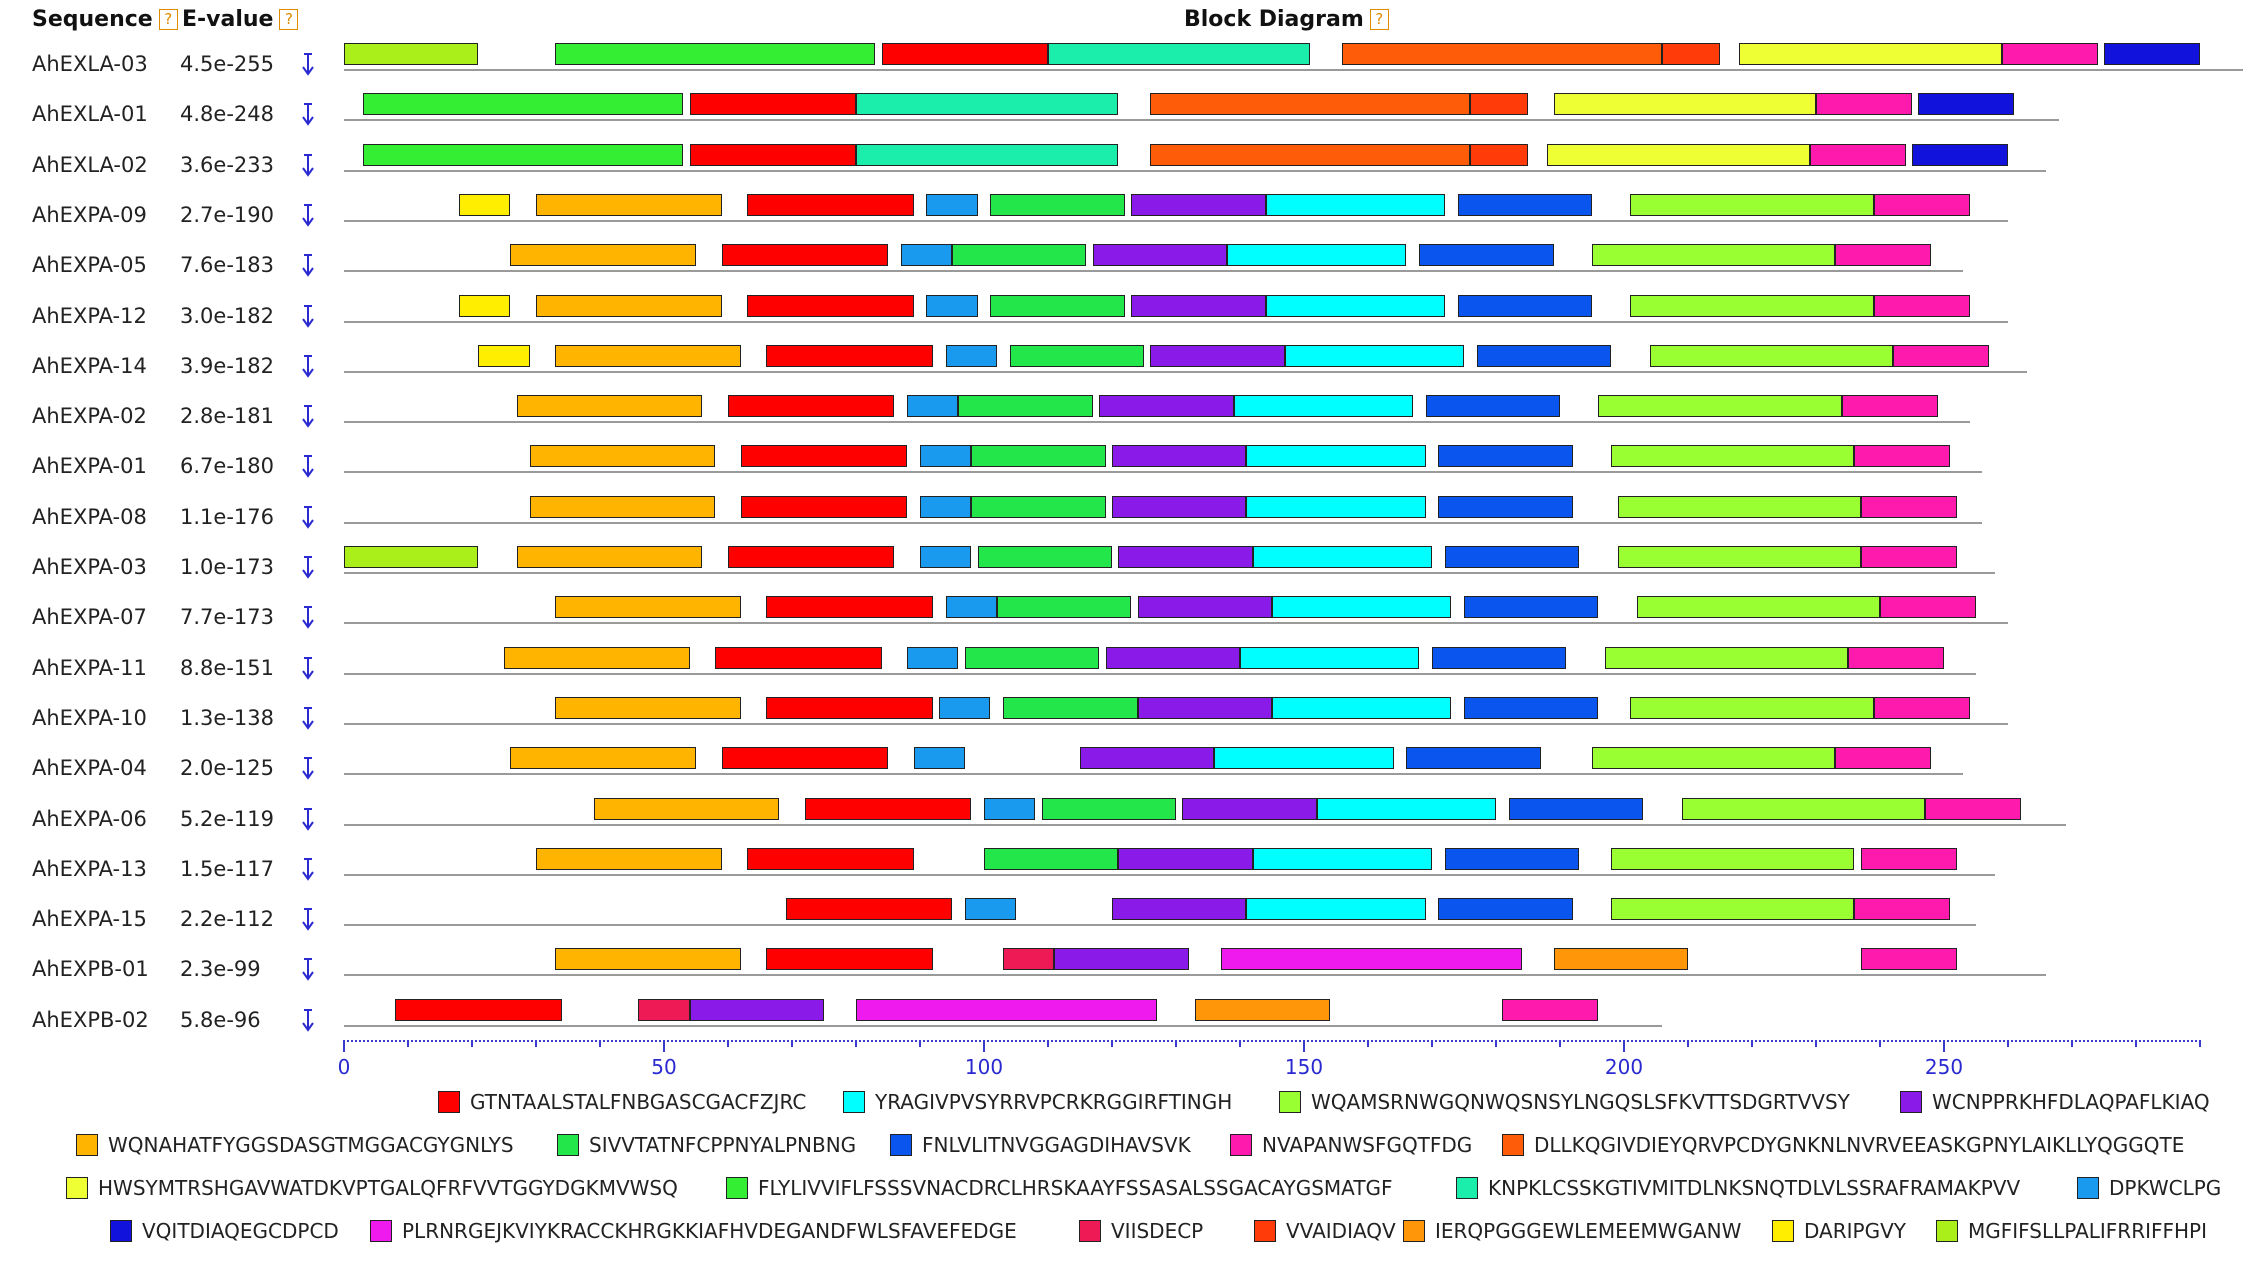 The height and width of the screenshot is (1281, 2243). I want to click on sequence-name: AhEXLA-01, so click(90, 114).